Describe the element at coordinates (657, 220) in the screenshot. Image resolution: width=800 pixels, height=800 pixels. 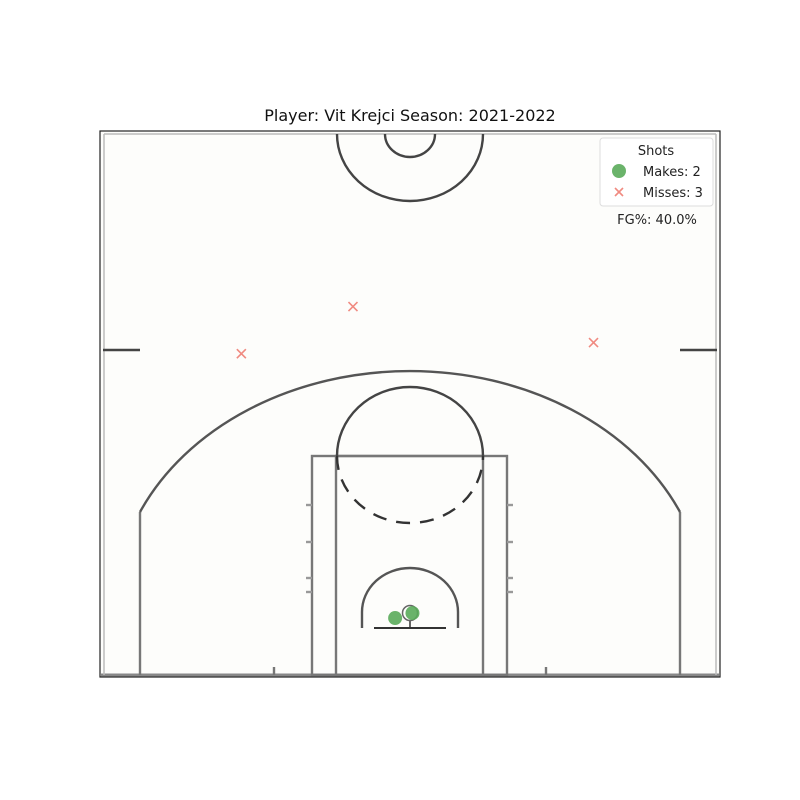
I see `fg-percentage-annotation: FG%: 40.0%` at that location.